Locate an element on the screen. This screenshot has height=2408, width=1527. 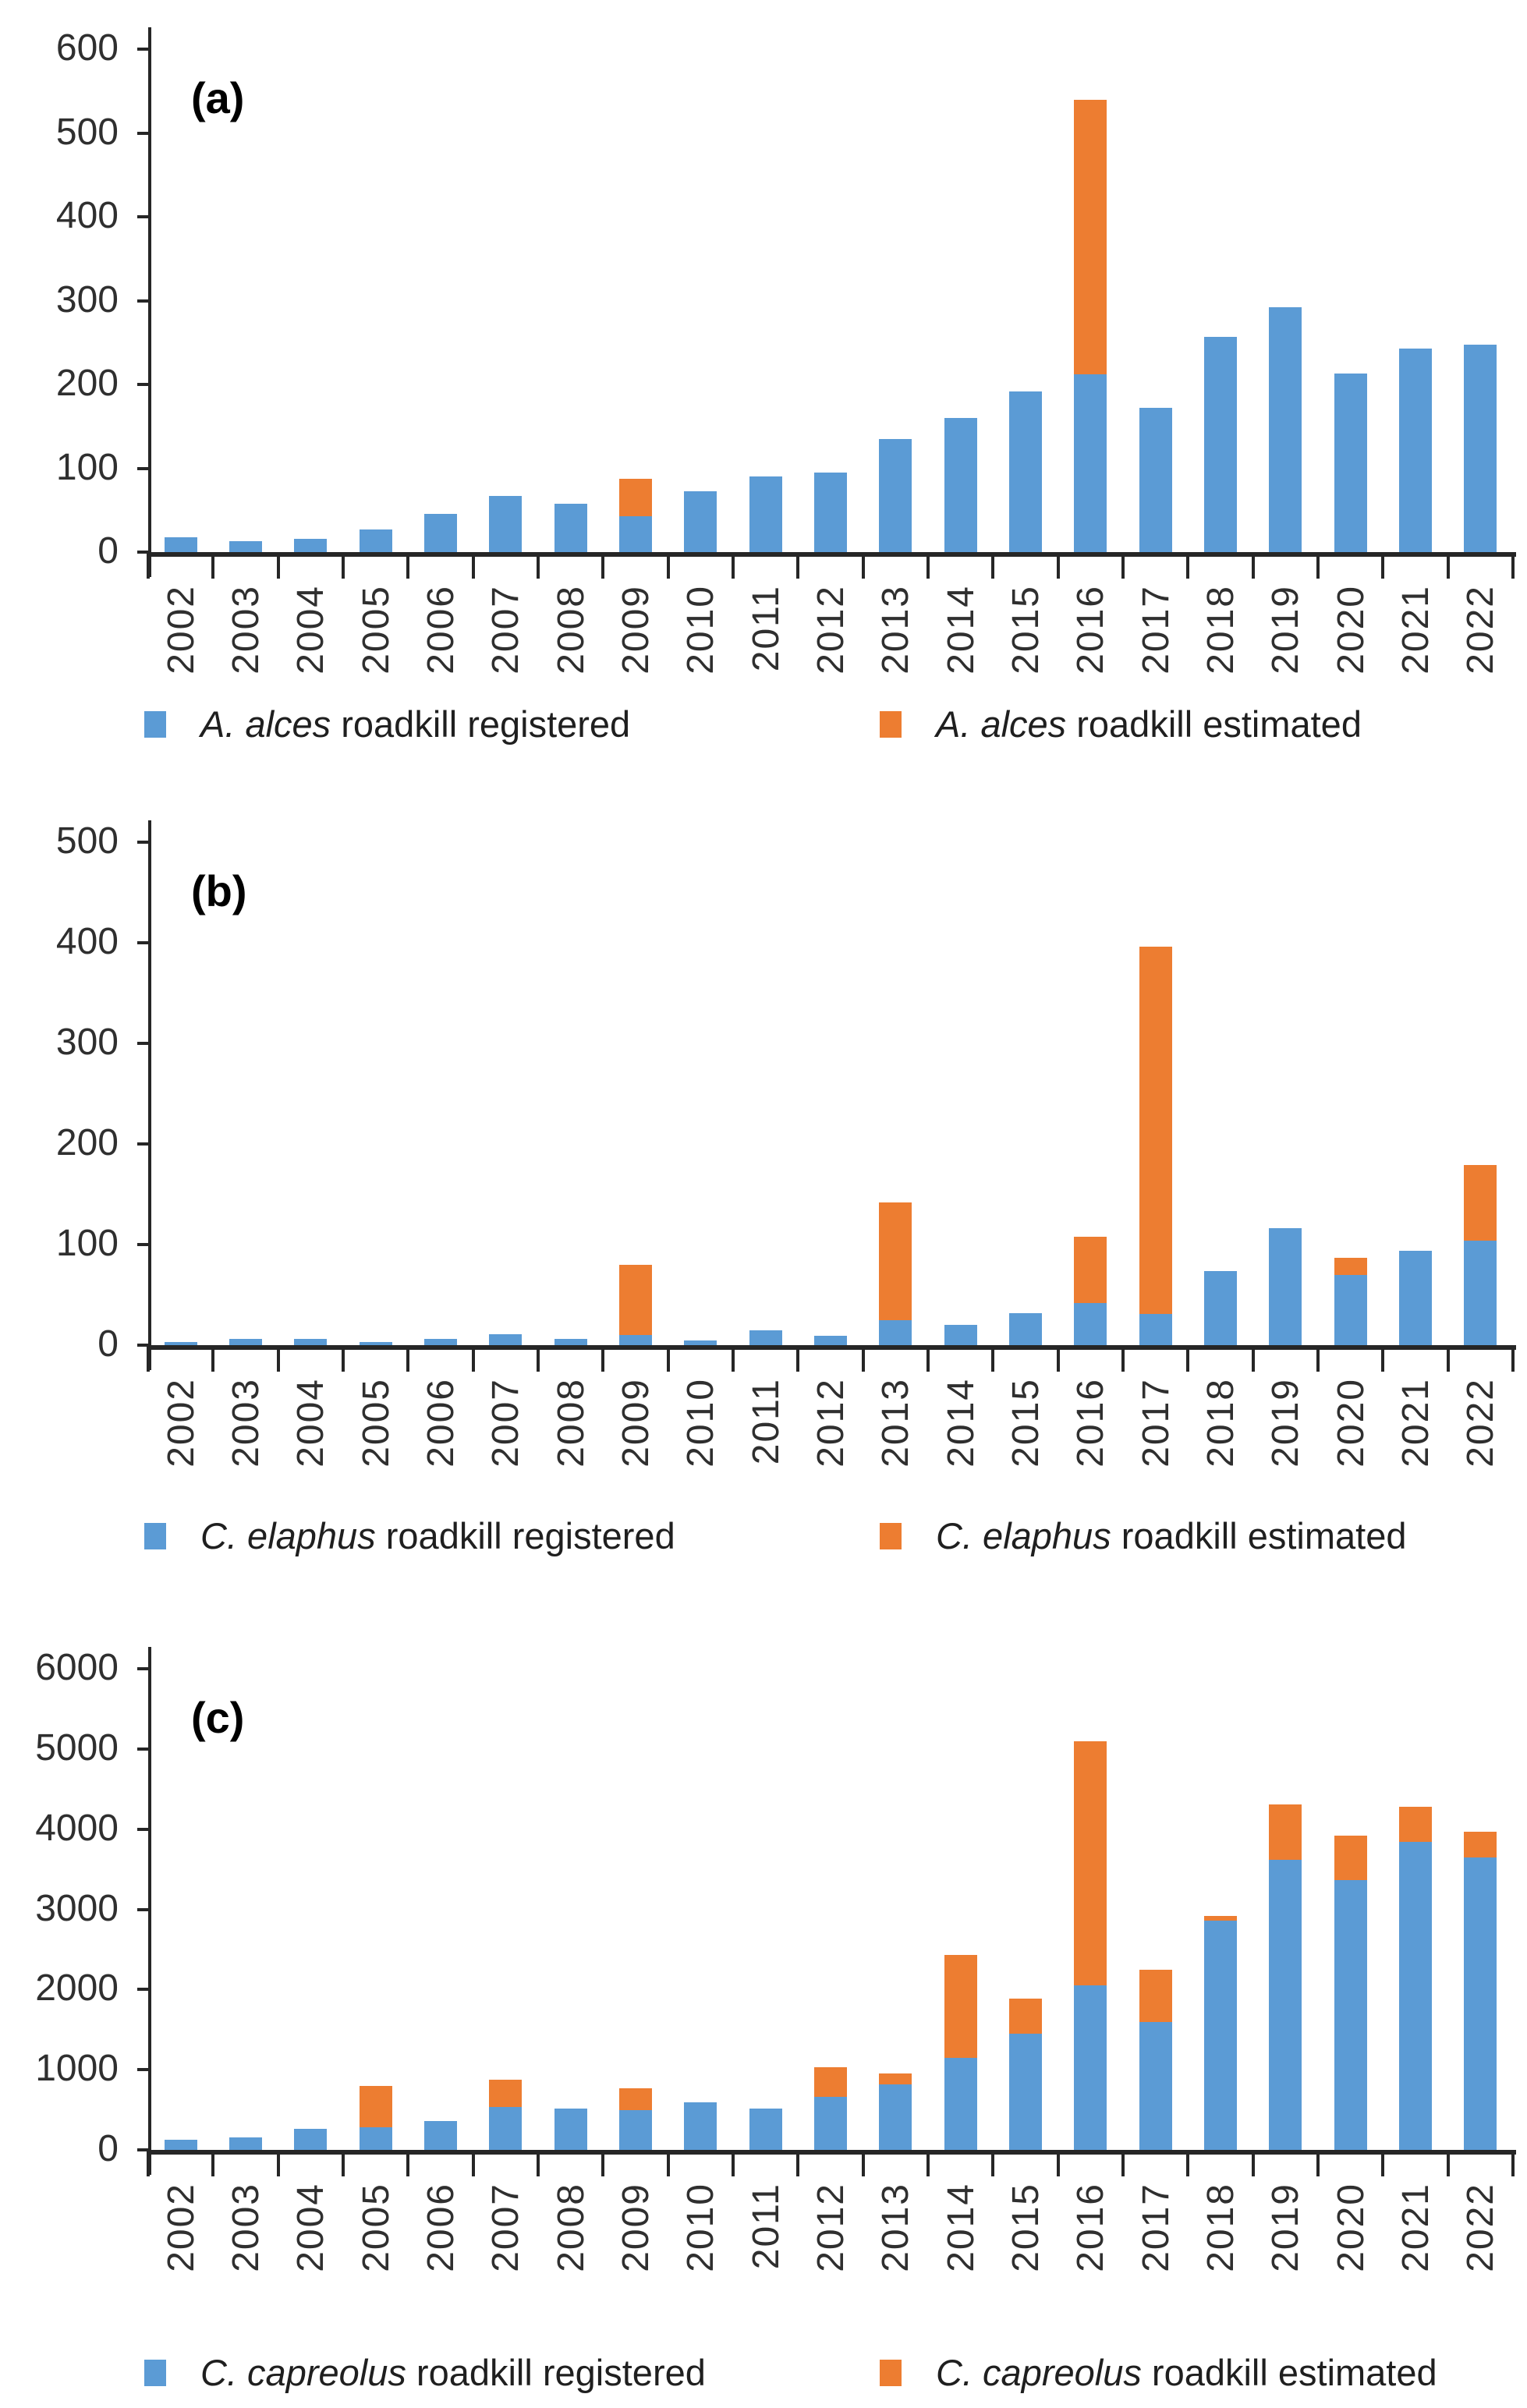
x-tick-label: 2018 is located at coordinates (1221, 1423).